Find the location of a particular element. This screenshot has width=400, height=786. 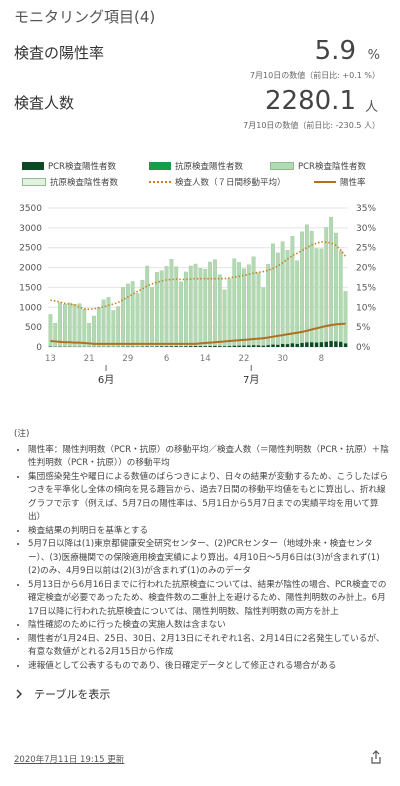

chevron-right-icon is located at coordinates (19, 694).